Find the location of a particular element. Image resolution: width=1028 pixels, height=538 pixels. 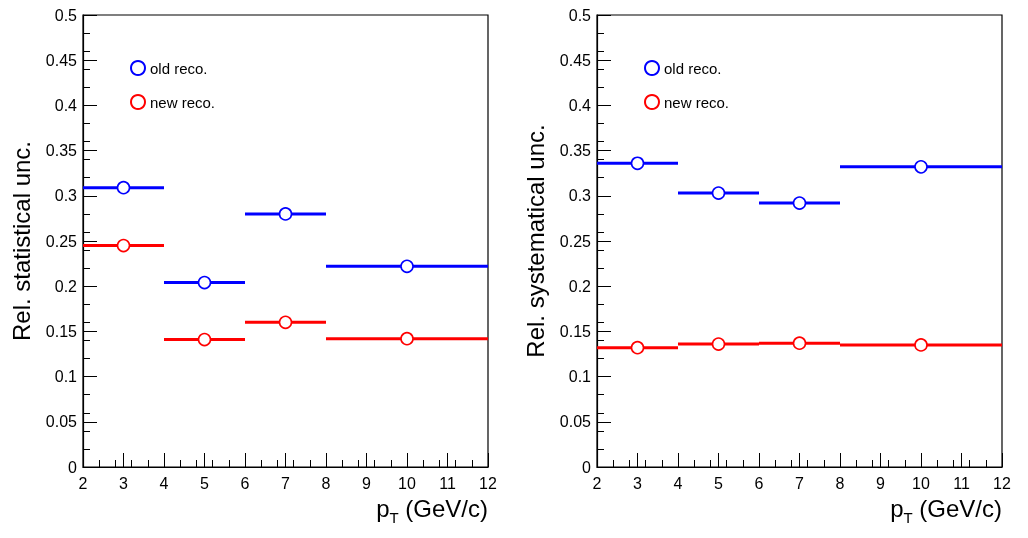

y-axis-title: Rel. statistical unc. is located at coordinates (21, 241).